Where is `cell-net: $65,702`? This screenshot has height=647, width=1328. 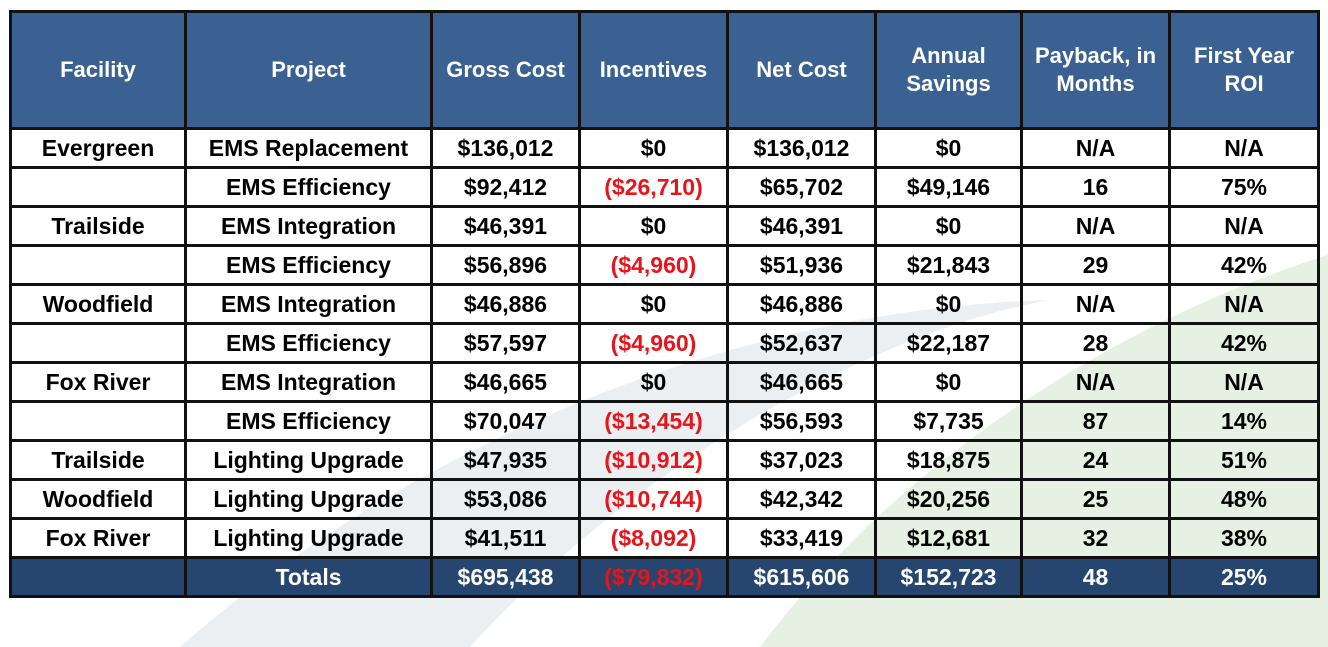
cell-net: $65,702 is located at coordinates (801, 187).